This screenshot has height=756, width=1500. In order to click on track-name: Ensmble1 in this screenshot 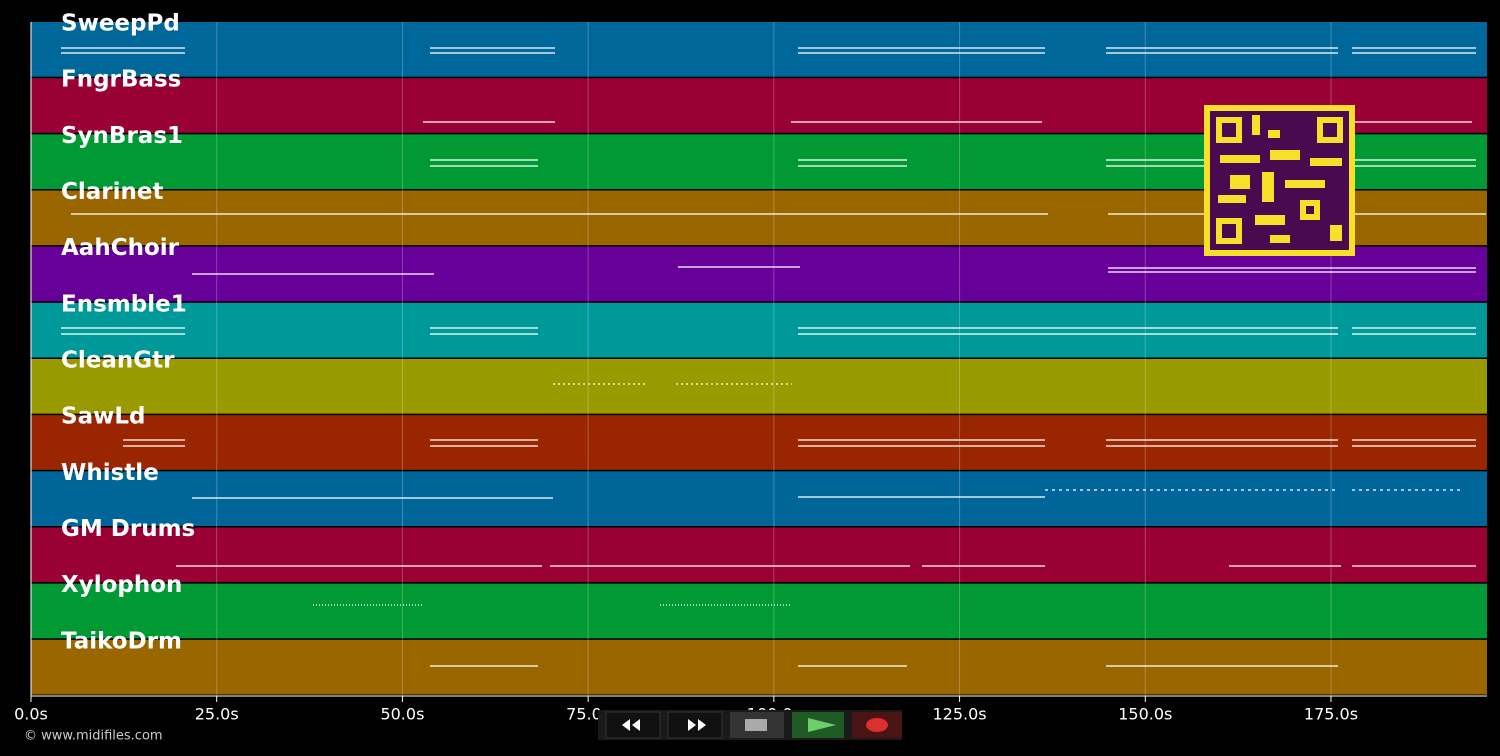, I will do `click(124, 304)`.